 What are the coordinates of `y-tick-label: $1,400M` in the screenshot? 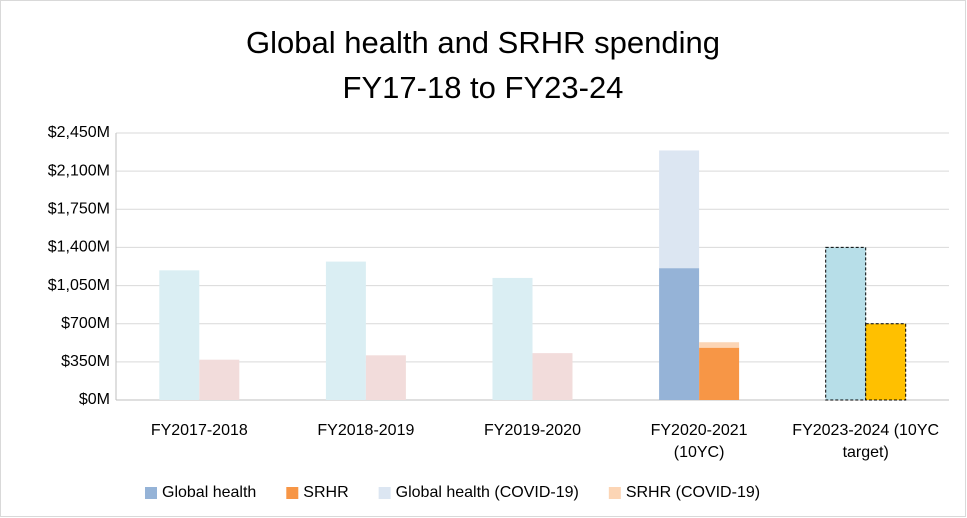 It's located at (79, 247).